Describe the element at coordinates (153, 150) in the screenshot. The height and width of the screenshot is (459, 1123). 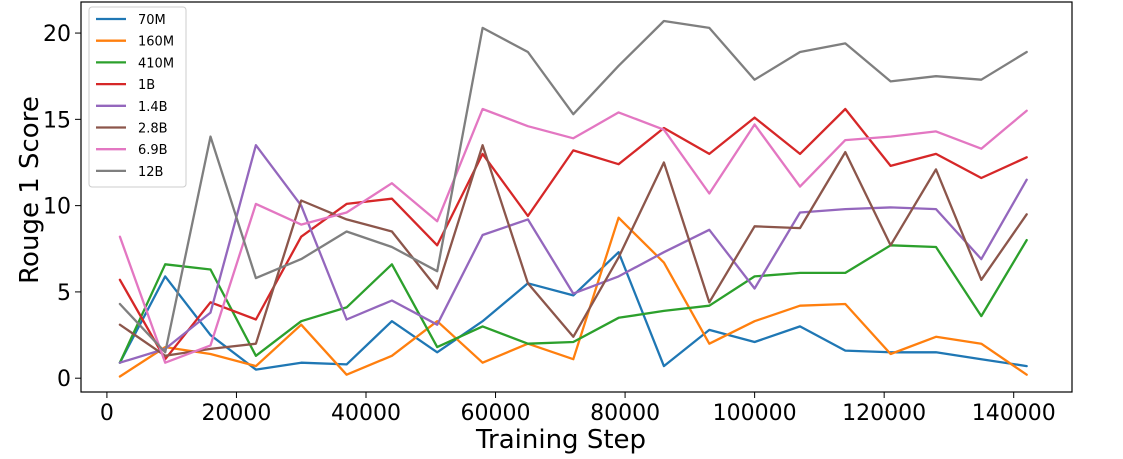
I see `legend-label: 6.9B` at that location.